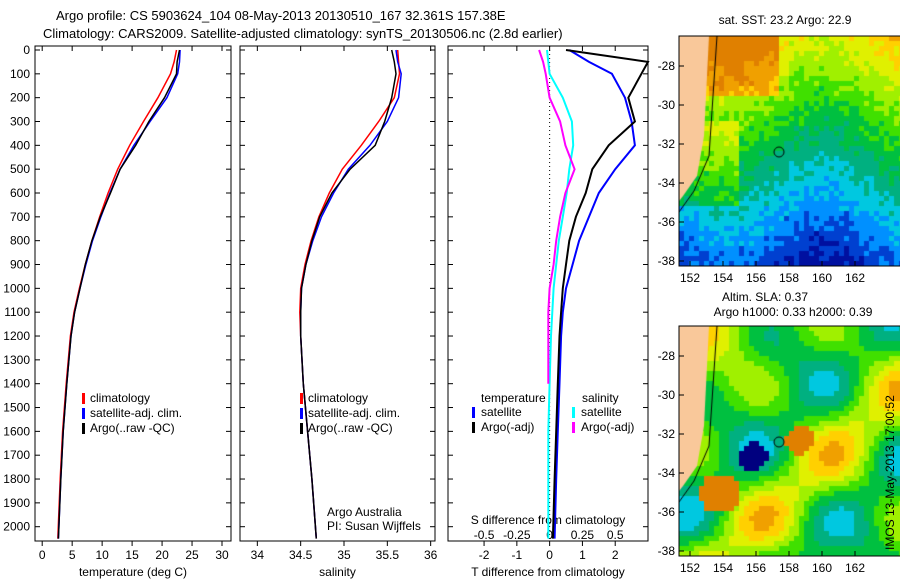 The width and height of the screenshot is (900, 580). Describe the element at coordinates (16, 503) in the screenshot. I see `y-tick-label: 1900` at that location.